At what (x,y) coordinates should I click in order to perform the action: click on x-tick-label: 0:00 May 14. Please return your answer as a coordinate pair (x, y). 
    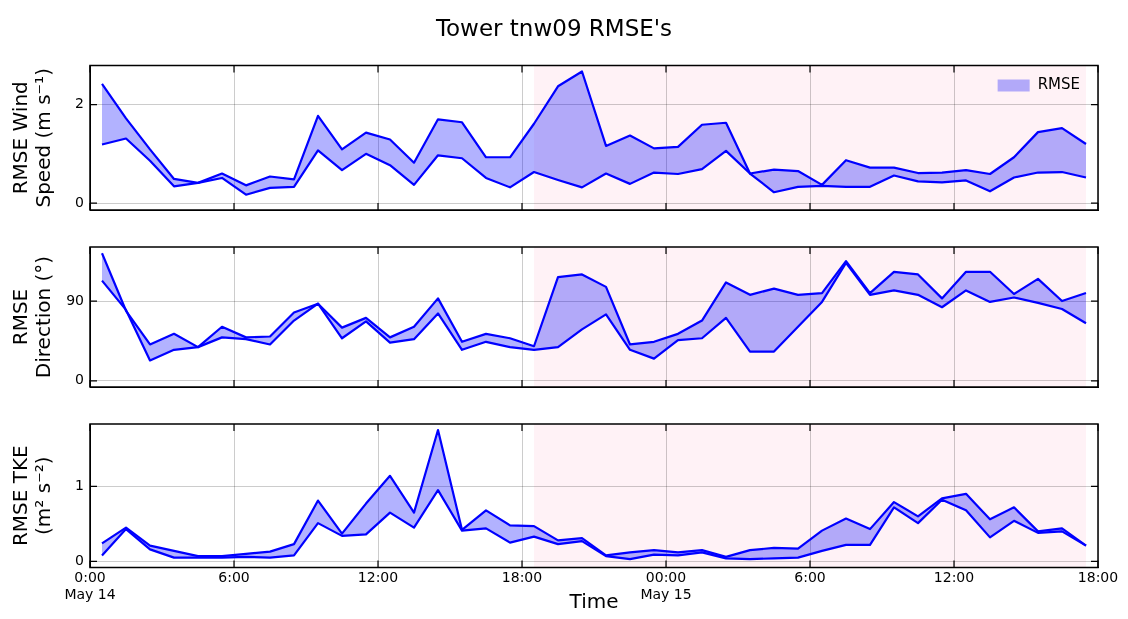
    Looking at the image, I should click on (90, 586).